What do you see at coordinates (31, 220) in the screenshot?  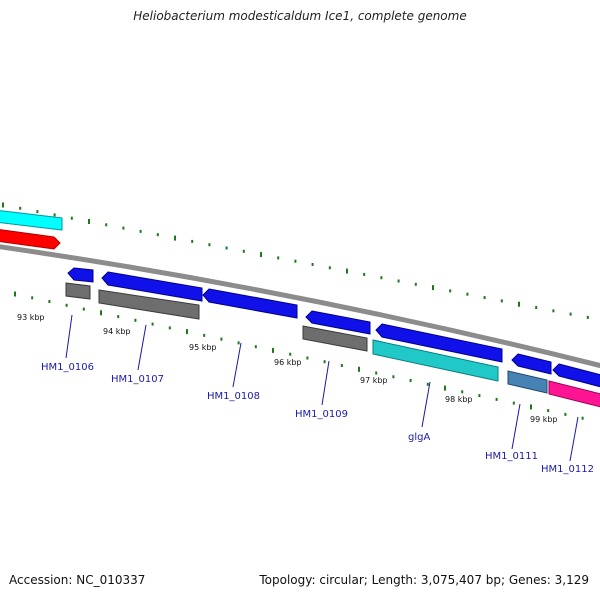 I see `feature-cyan` at bounding box center [31, 220].